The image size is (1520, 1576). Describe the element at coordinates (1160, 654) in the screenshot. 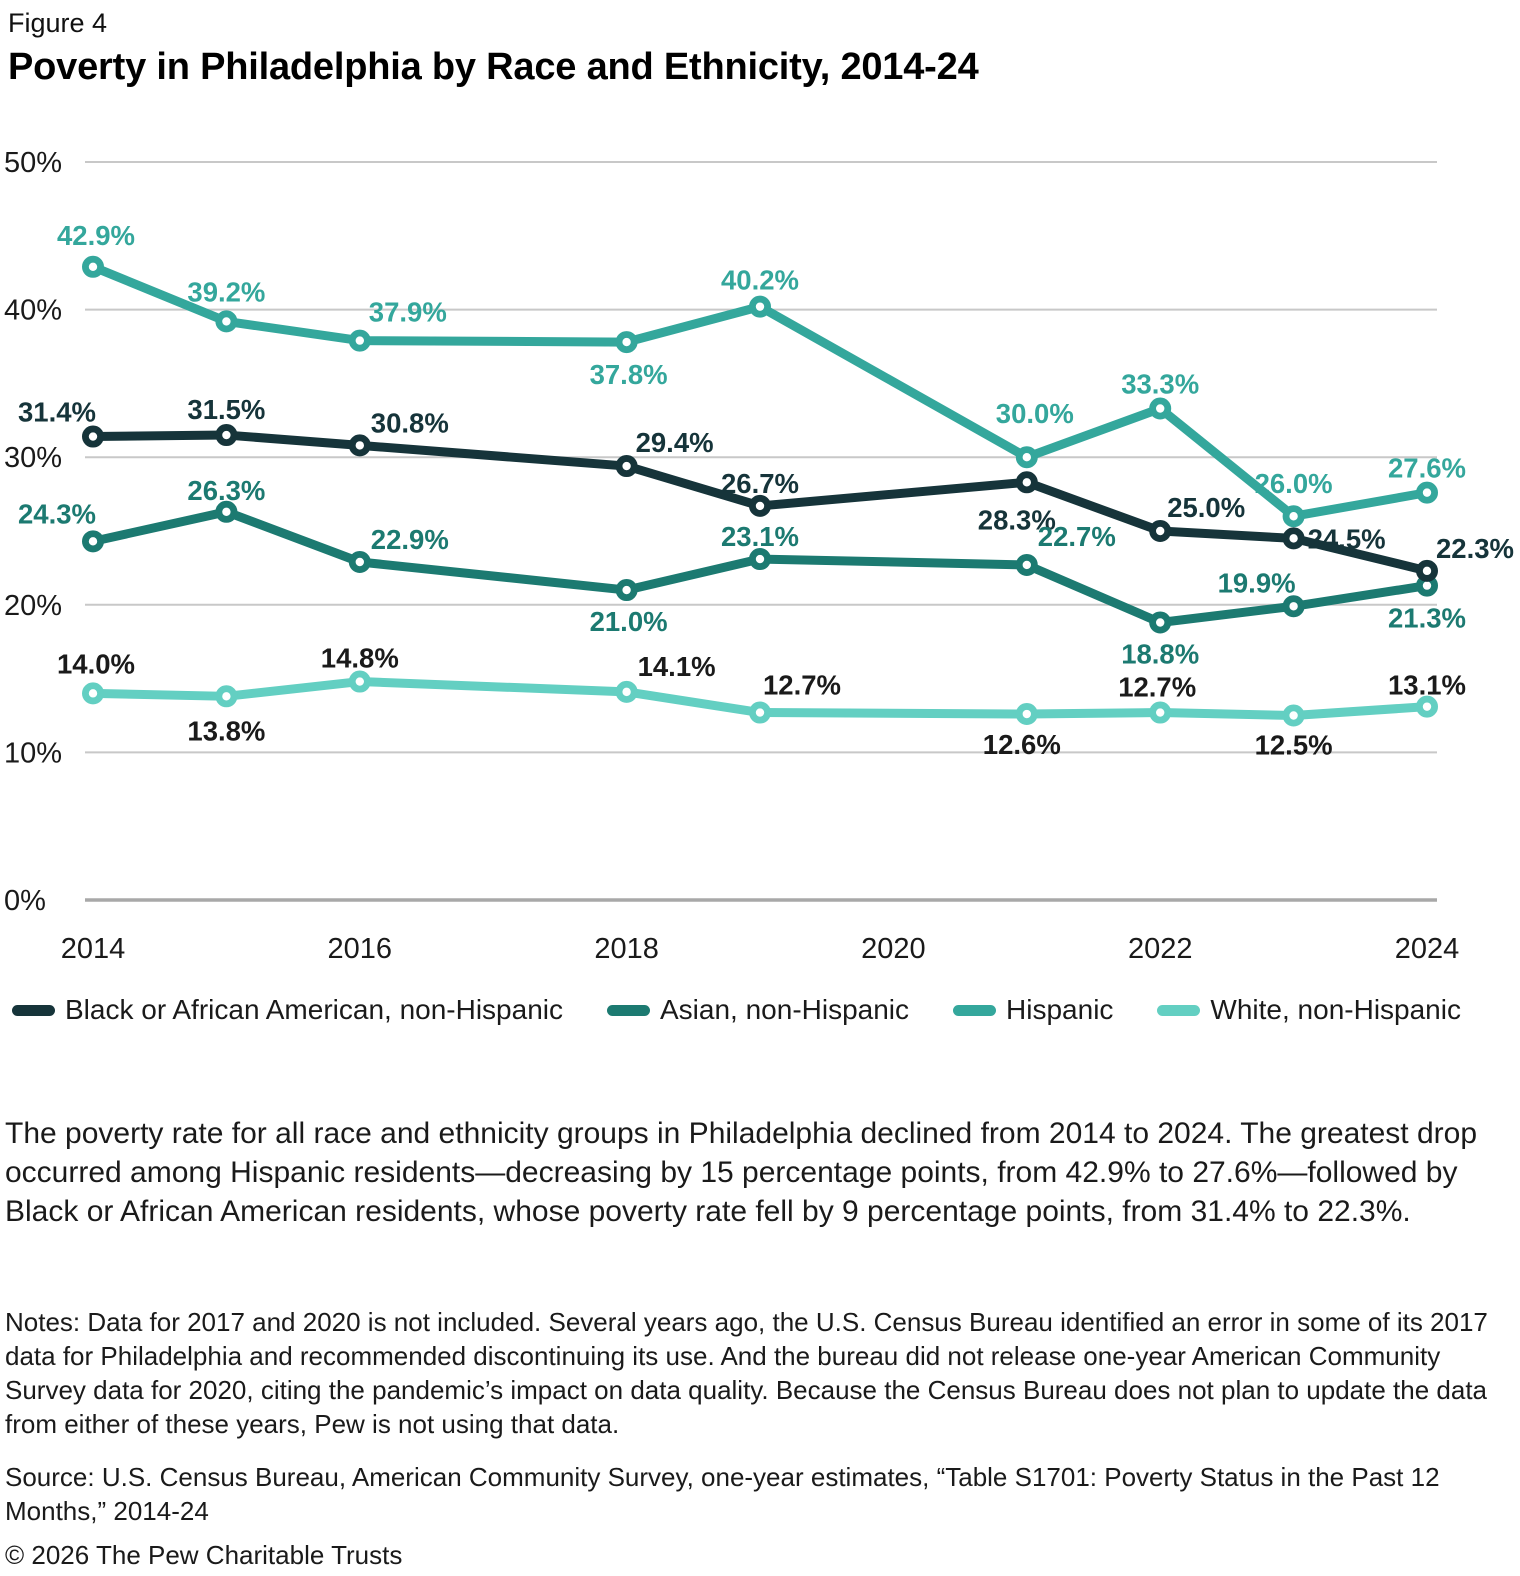

I see `data-label-asian-2022: 18.8%` at that location.